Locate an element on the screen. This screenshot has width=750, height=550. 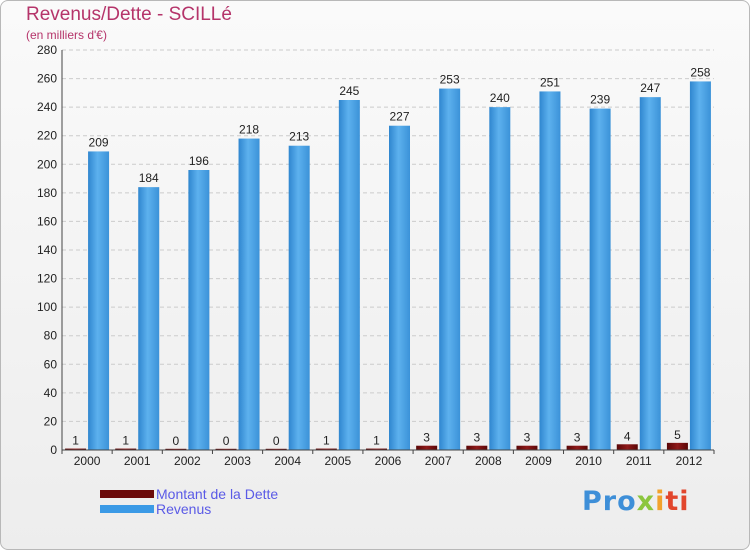
revenue-value-label: 251 is located at coordinates (550, 82).